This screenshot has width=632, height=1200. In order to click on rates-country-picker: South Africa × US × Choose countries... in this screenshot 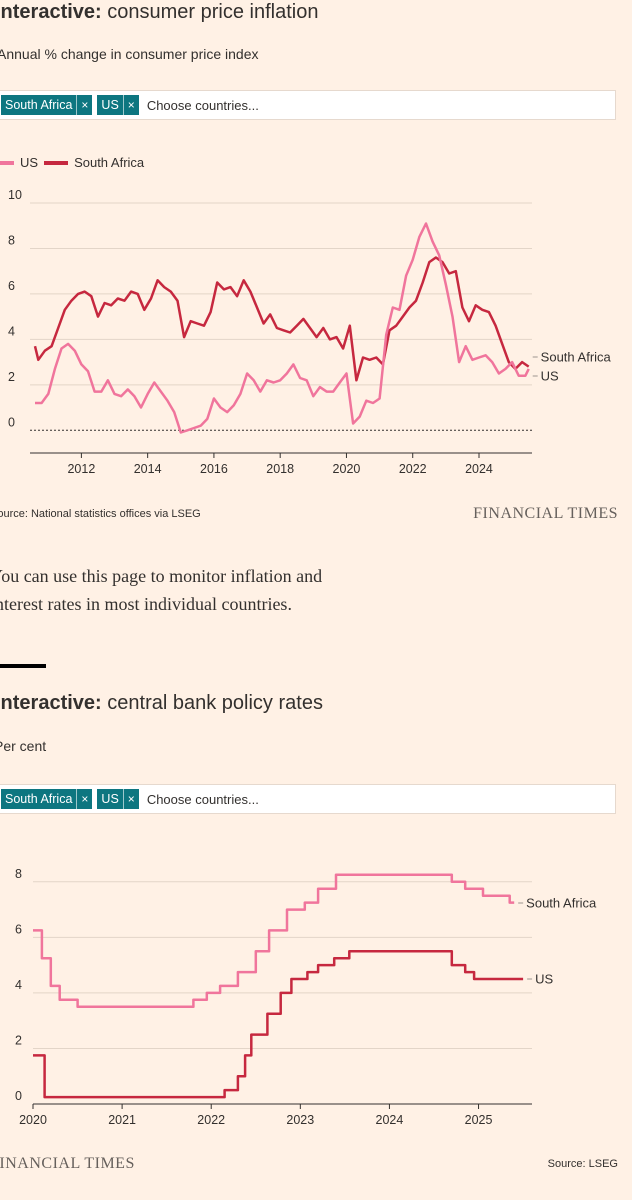, I will do `click(308, 799)`.